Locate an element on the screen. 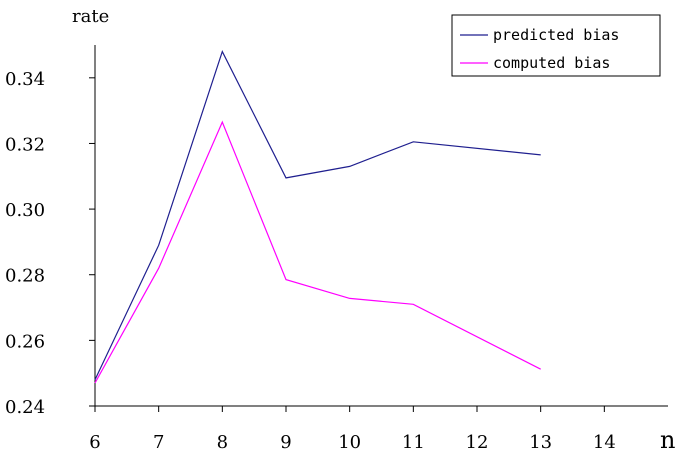  x-axis-title: n is located at coordinates (667, 440).